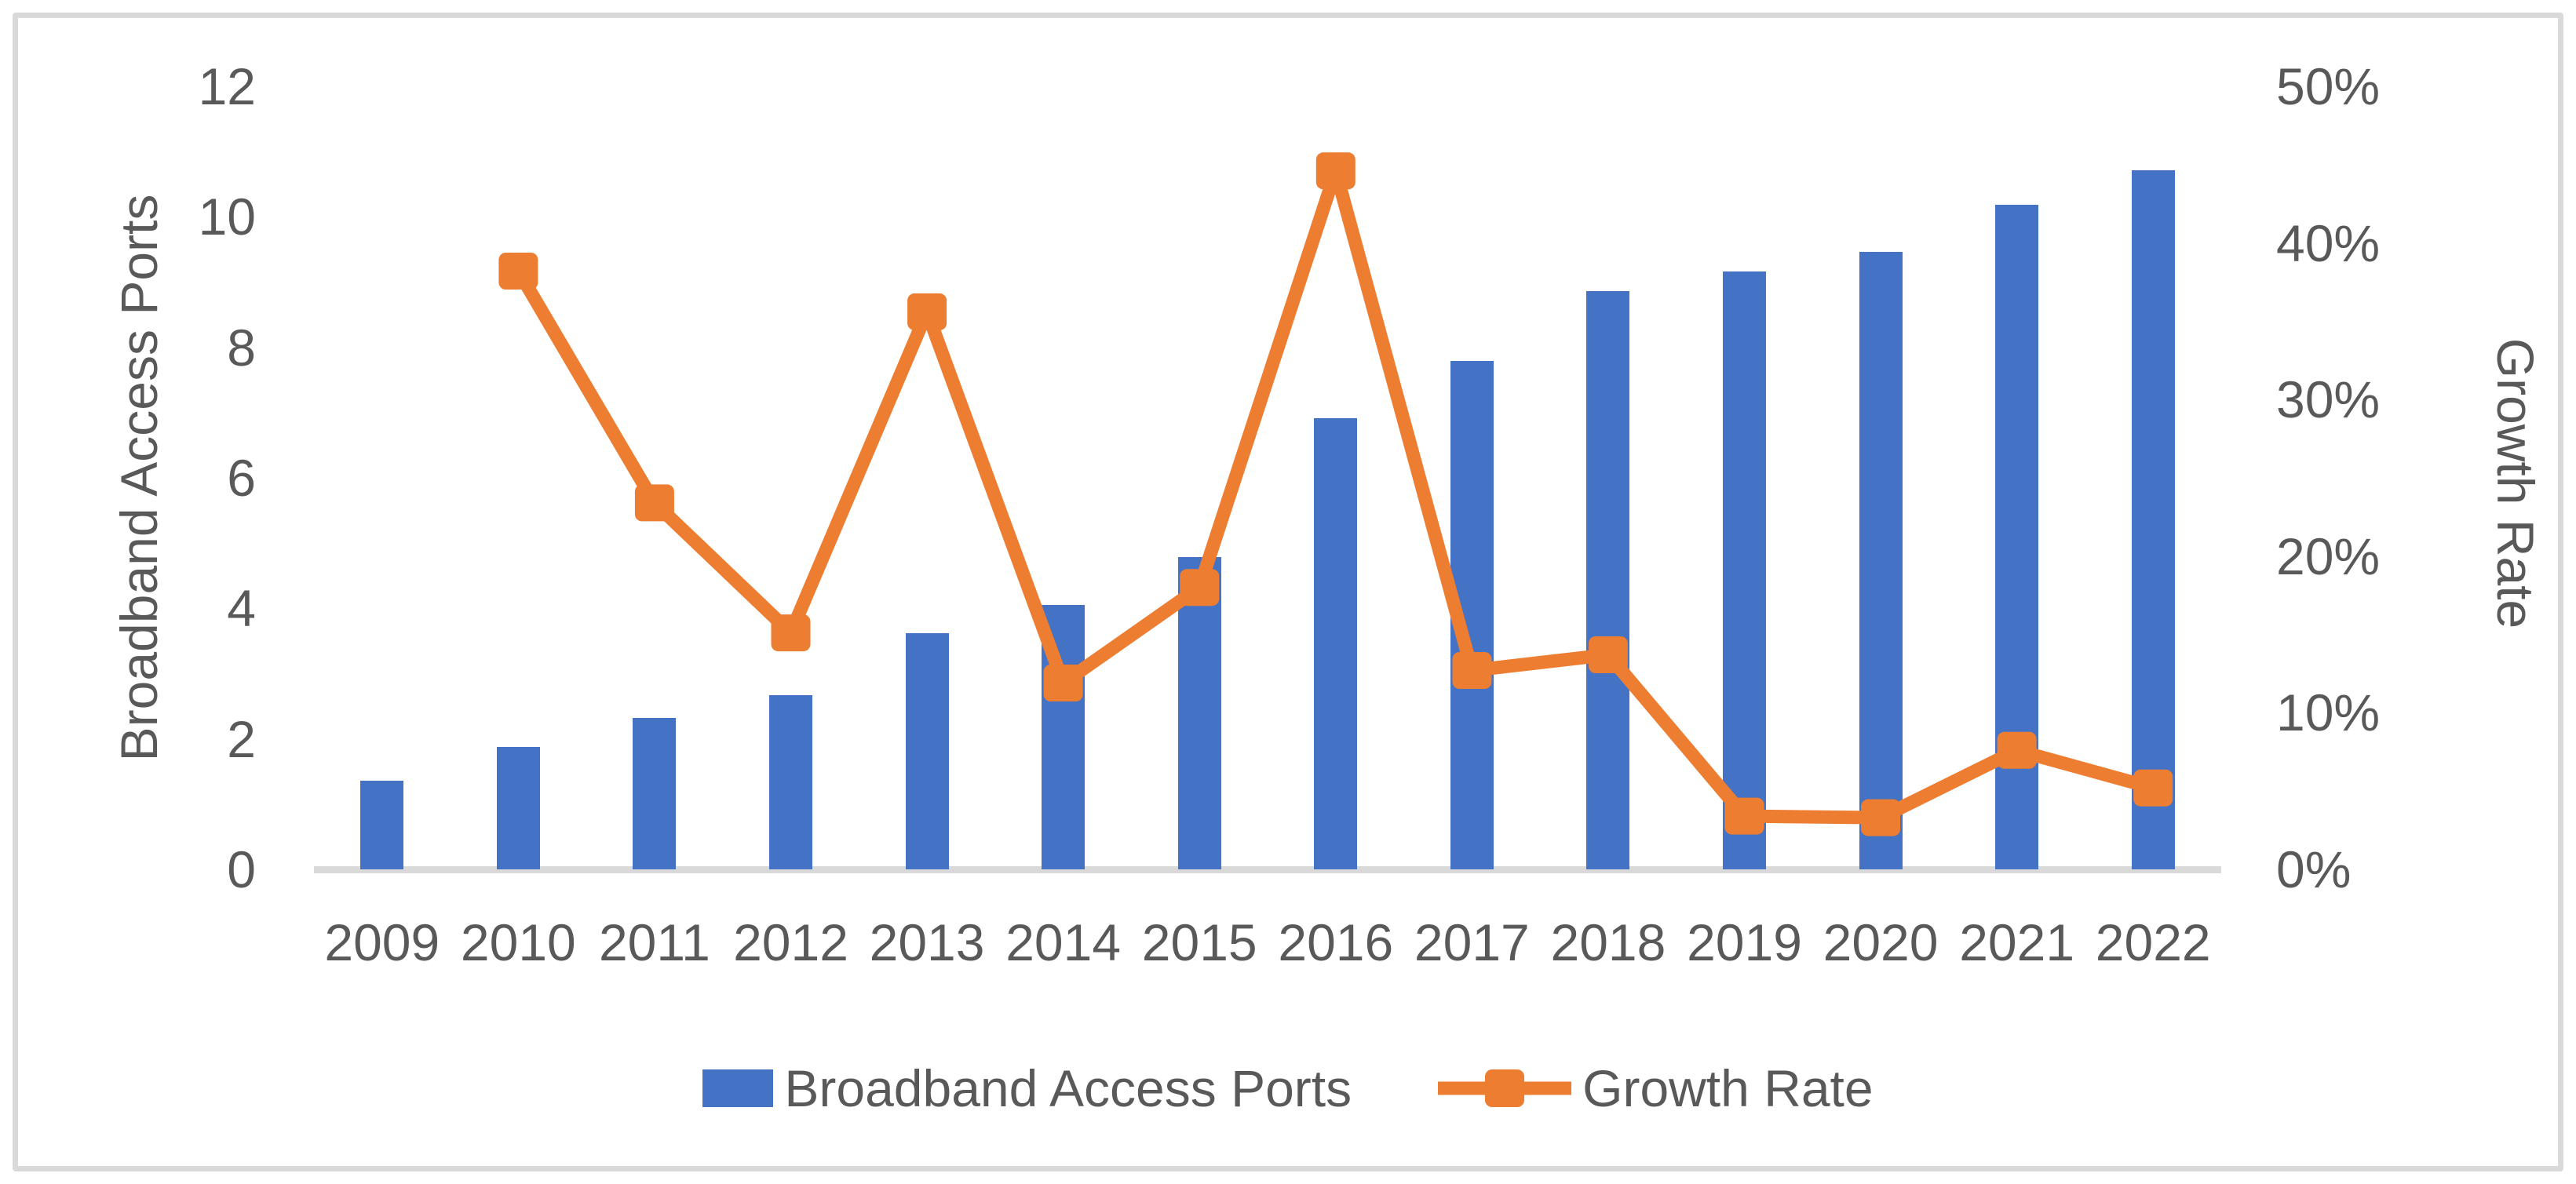  I want to click on bar-2010, so click(518, 808).